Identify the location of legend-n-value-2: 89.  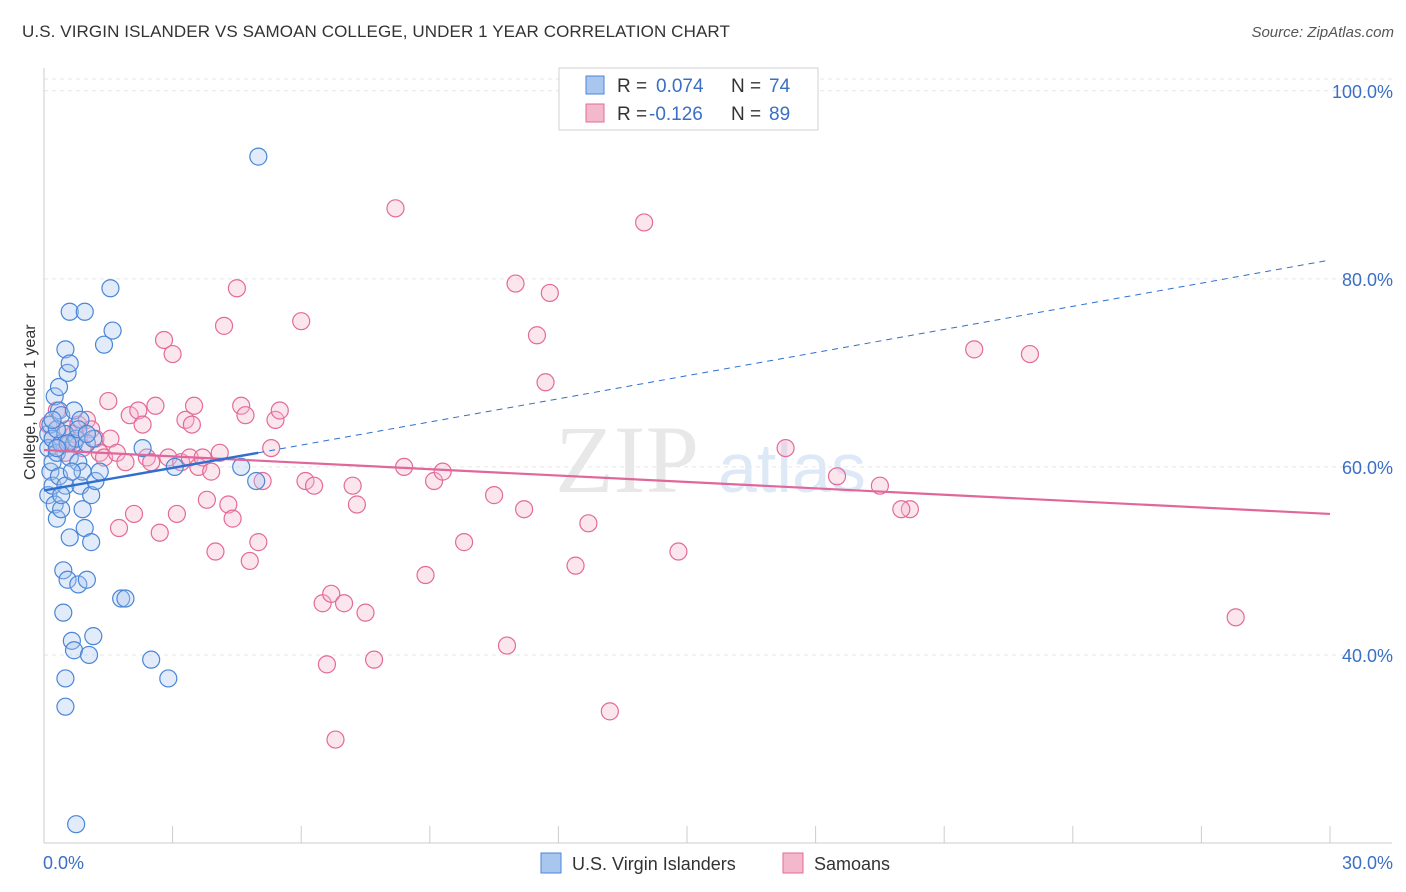
(779, 114).